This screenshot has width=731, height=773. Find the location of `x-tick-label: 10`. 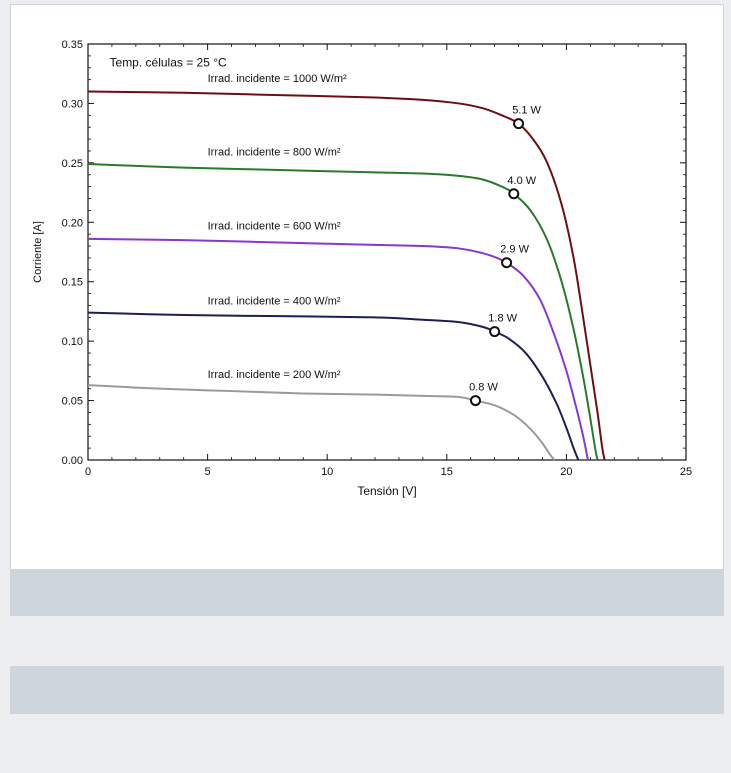

x-tick-label: 10 is located at coordinates (327, 472).